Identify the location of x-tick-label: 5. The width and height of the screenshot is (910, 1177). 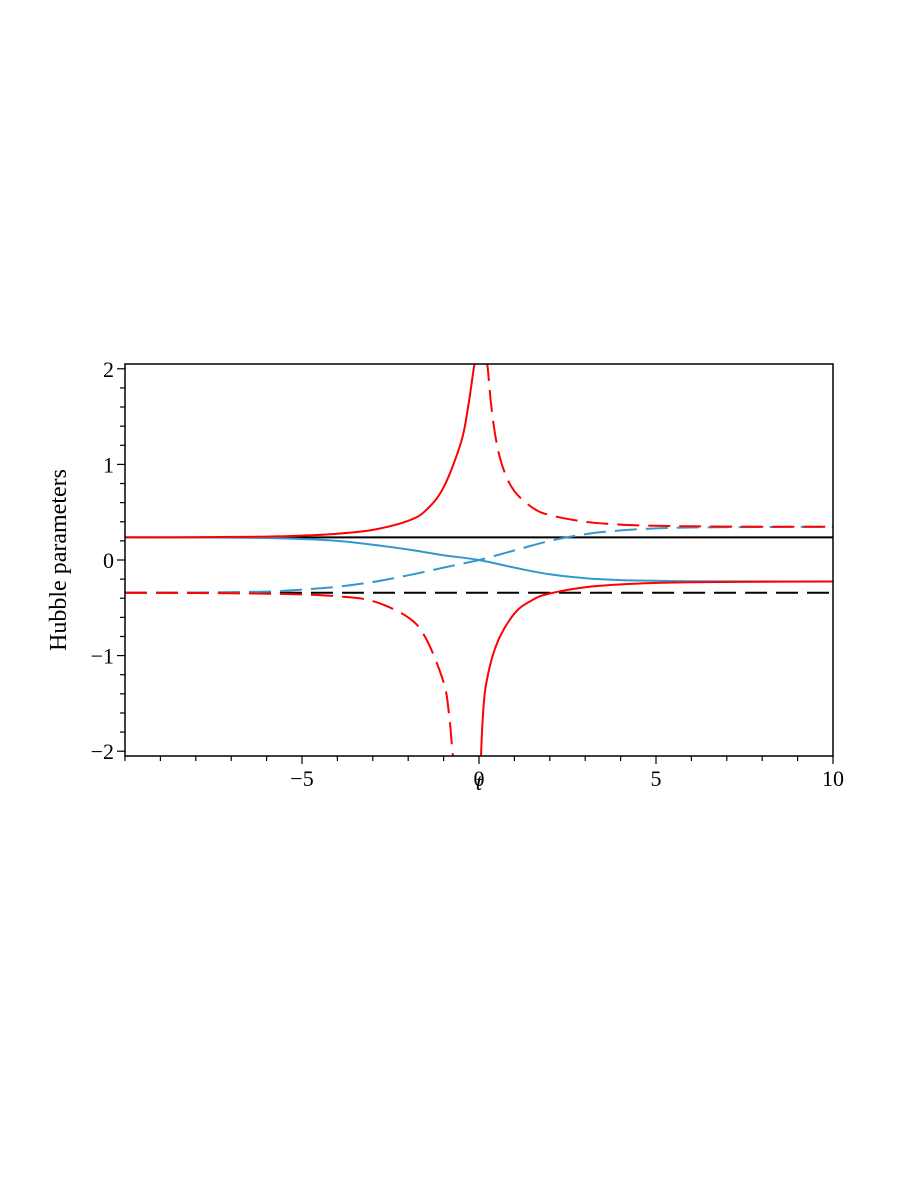
(656, 778).